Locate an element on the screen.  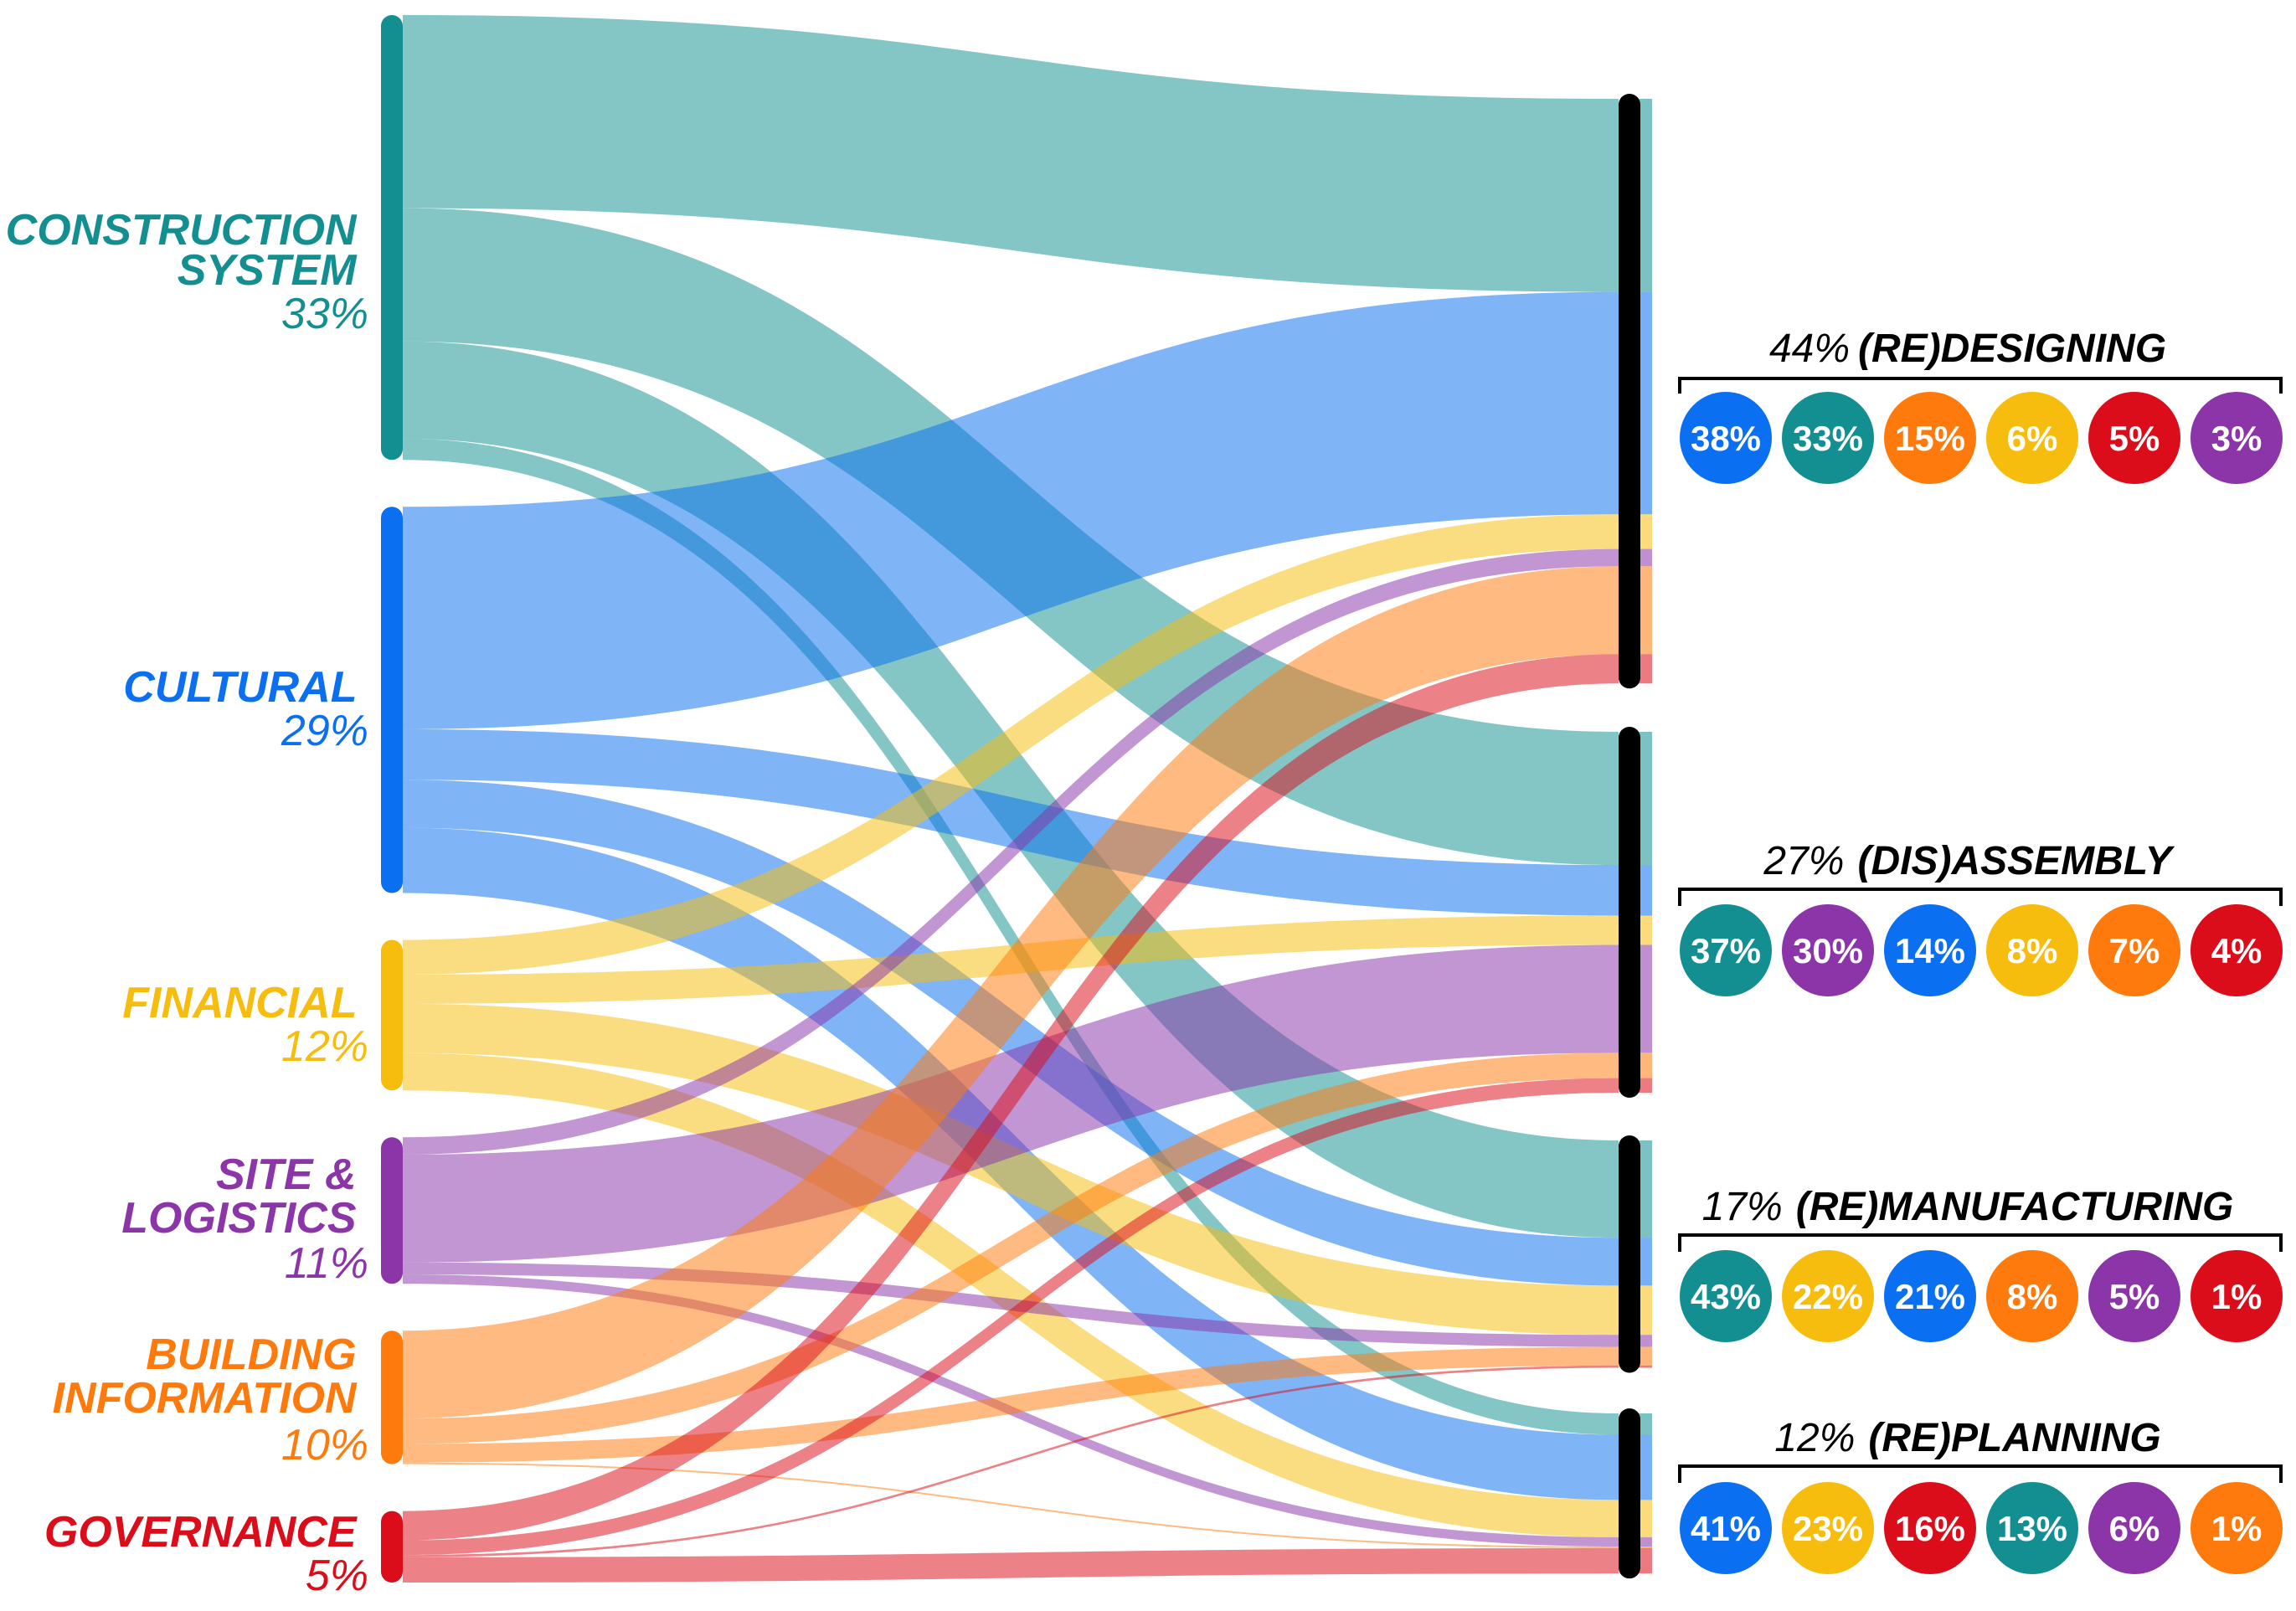
link-financial-to-remanufacturing is located at coordinates (1011, 1169).